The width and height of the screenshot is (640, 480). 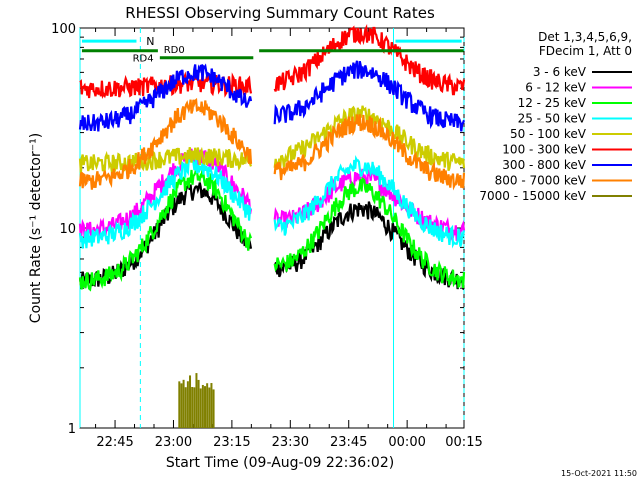 I want to click on y-axis-label: Count Rate (s⁻¹ detector⁻¹), so click(x=36, y=228).